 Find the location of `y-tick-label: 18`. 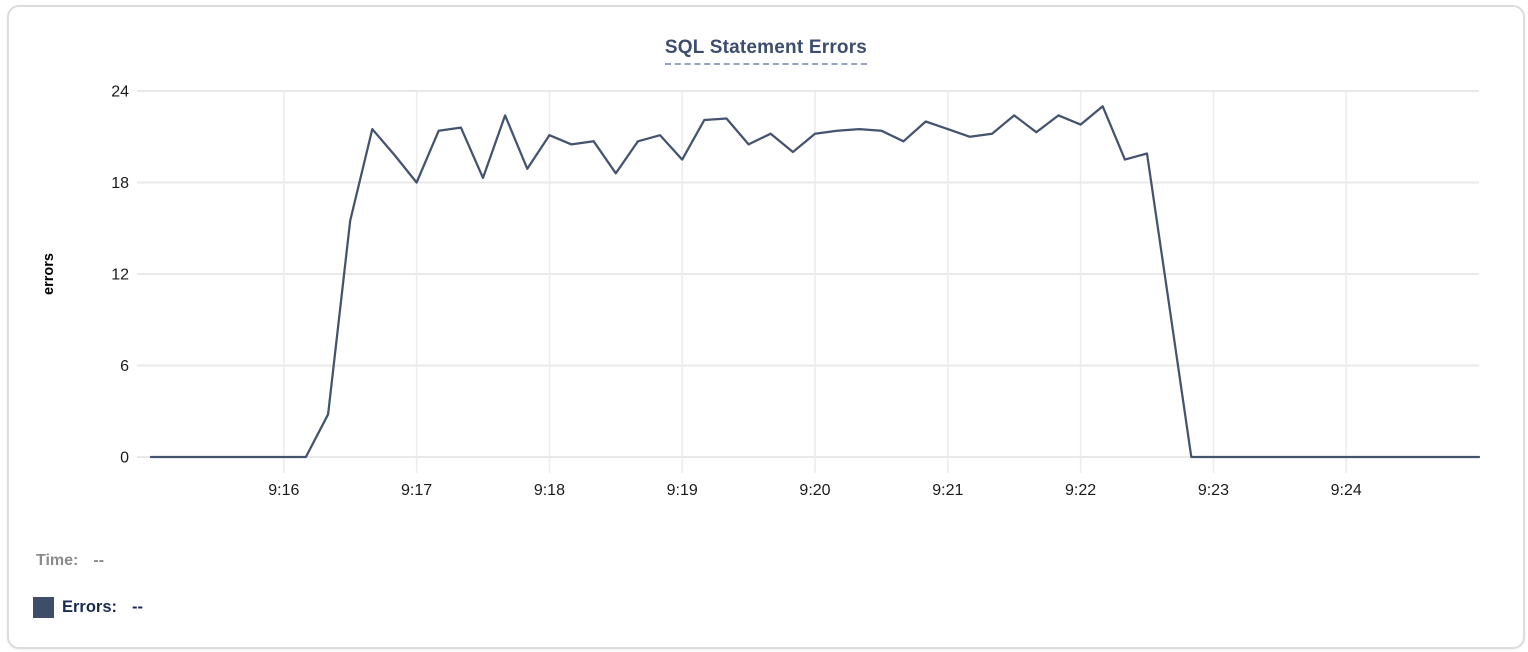

y-tick-label: 18 is located at coordinates (120, 183).